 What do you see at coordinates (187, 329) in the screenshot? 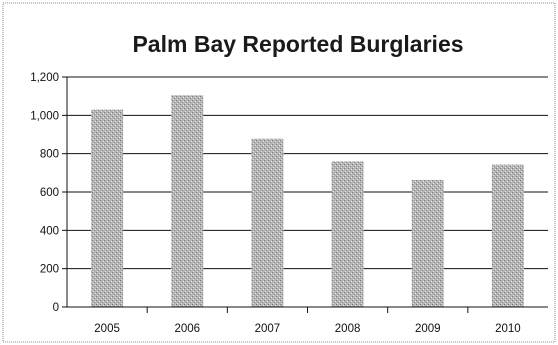
I see `x-tick-label: 2006` at bounding box center [187, 329].